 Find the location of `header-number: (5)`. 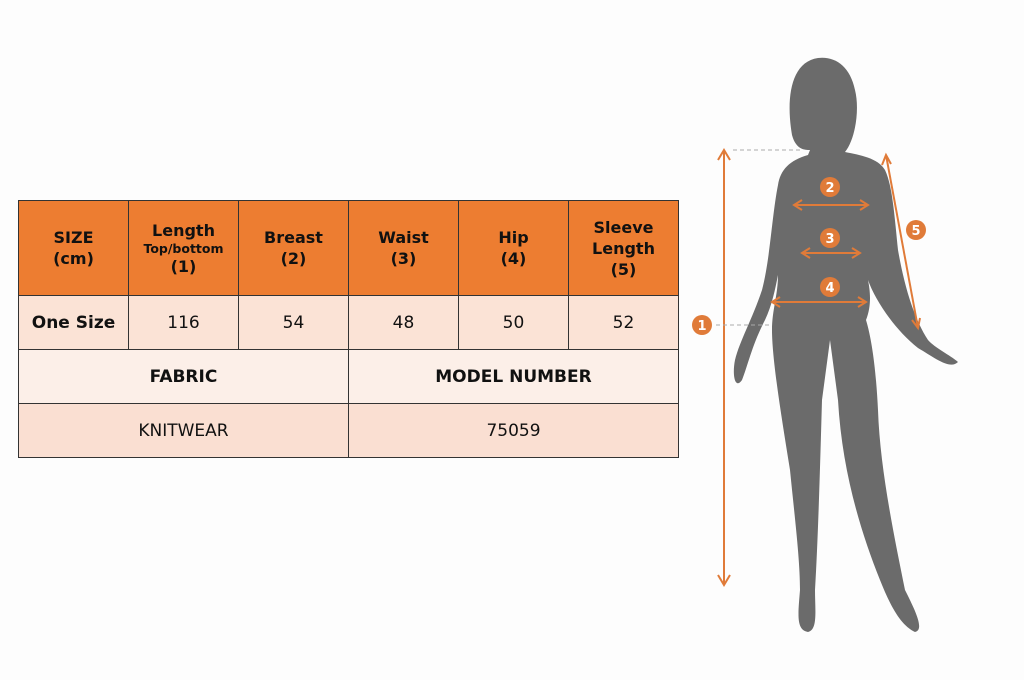

header-number: (5) is located at coordinates (623, 269).